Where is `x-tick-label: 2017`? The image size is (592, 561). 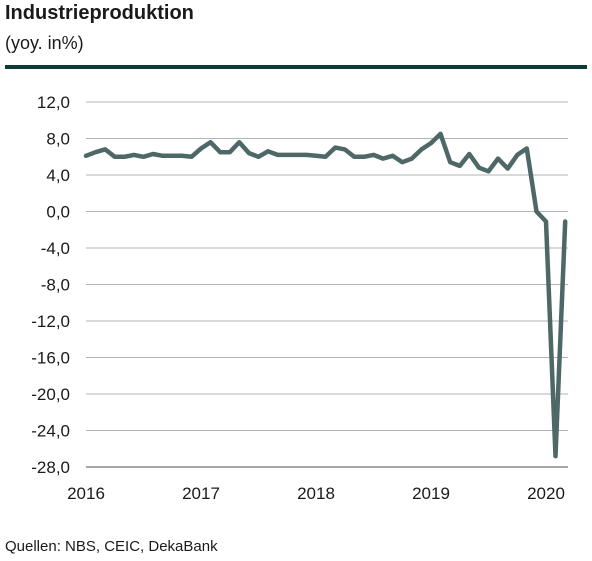 x-tick-label: 2017 is located at coordinates (201, 493).